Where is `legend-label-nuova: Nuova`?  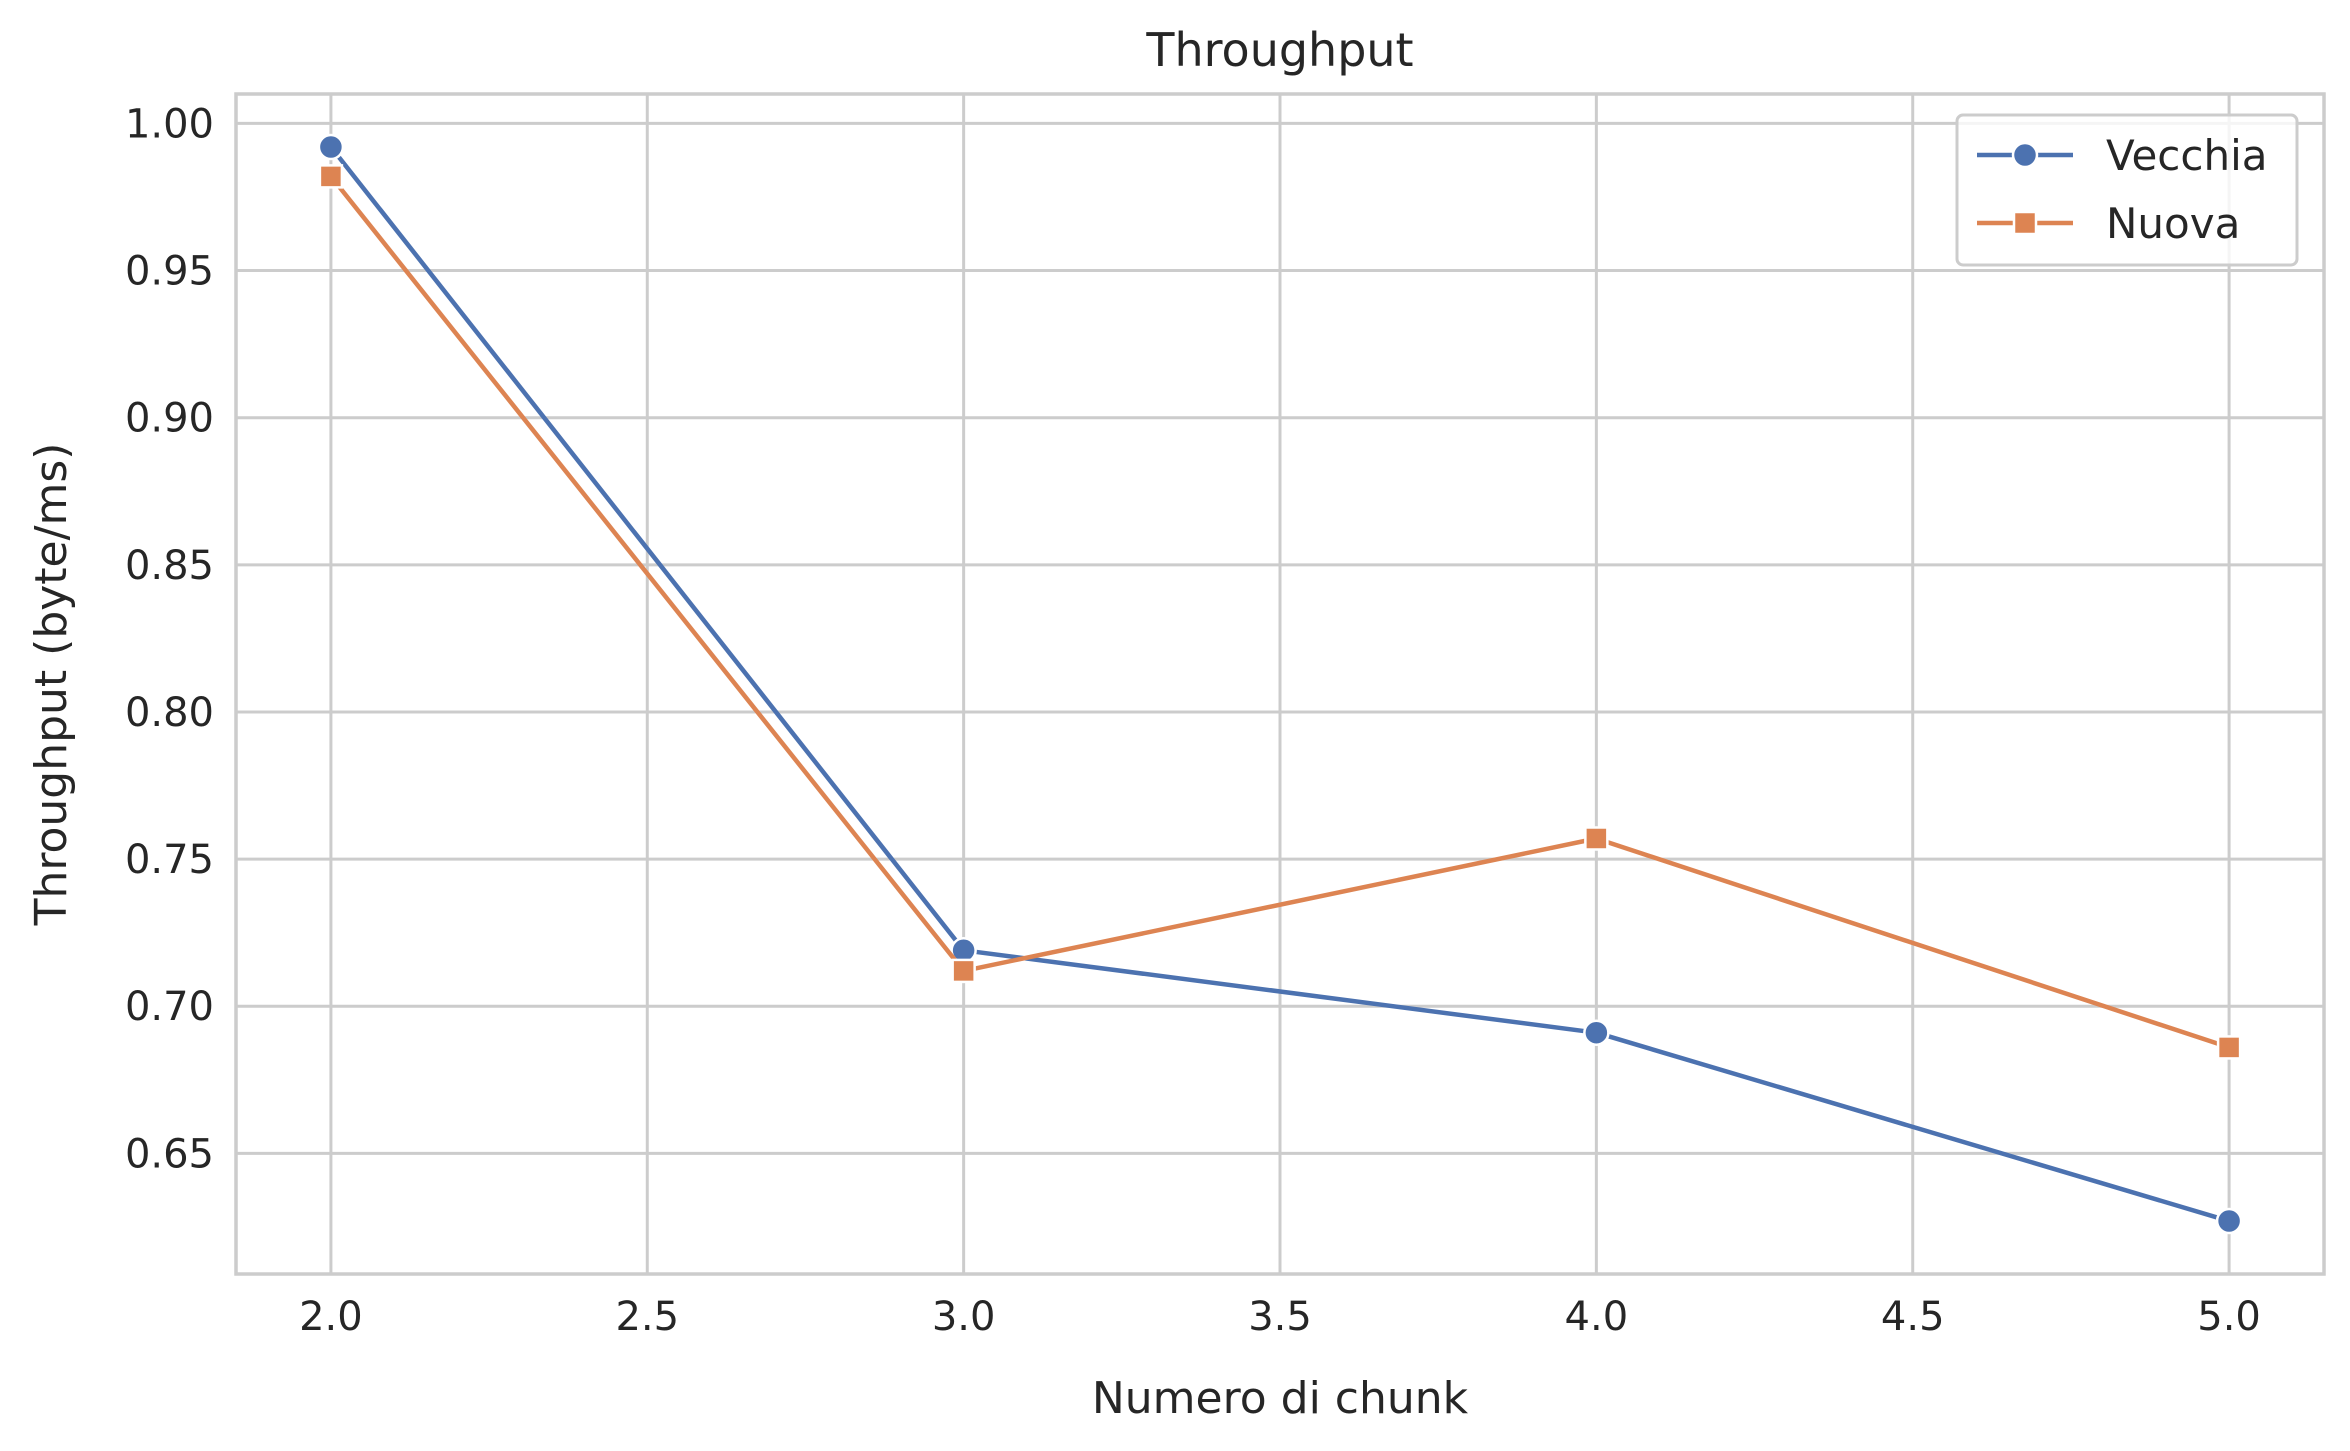 legend-label-nuova: Nuova is located at coordinates (2173, 223).